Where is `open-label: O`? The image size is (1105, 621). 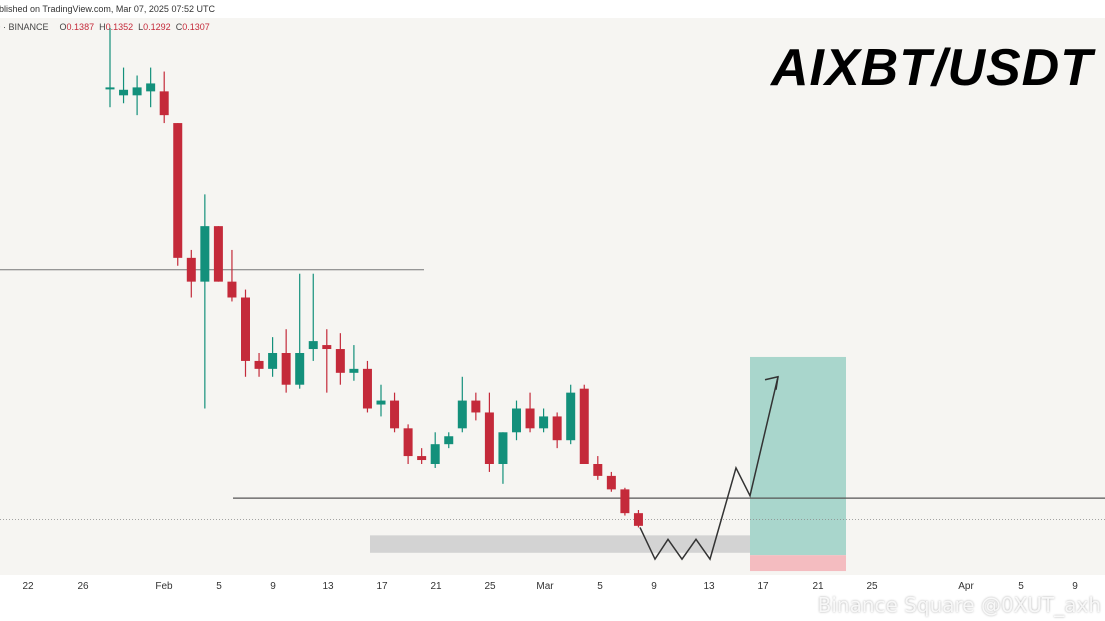 open-label: O is located at coordinates (63, 27).